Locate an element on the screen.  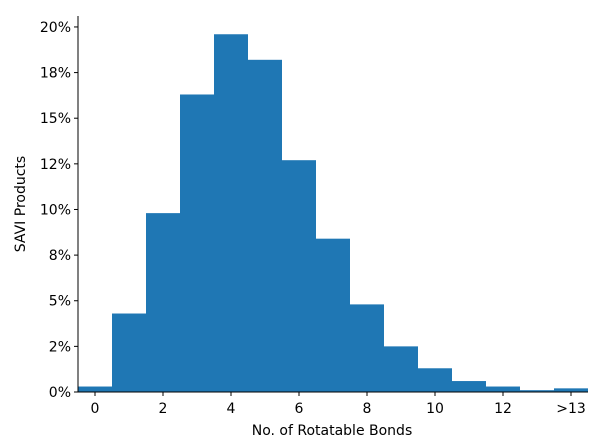
x-tick-label: 4 is located at coordinates (231, 409).